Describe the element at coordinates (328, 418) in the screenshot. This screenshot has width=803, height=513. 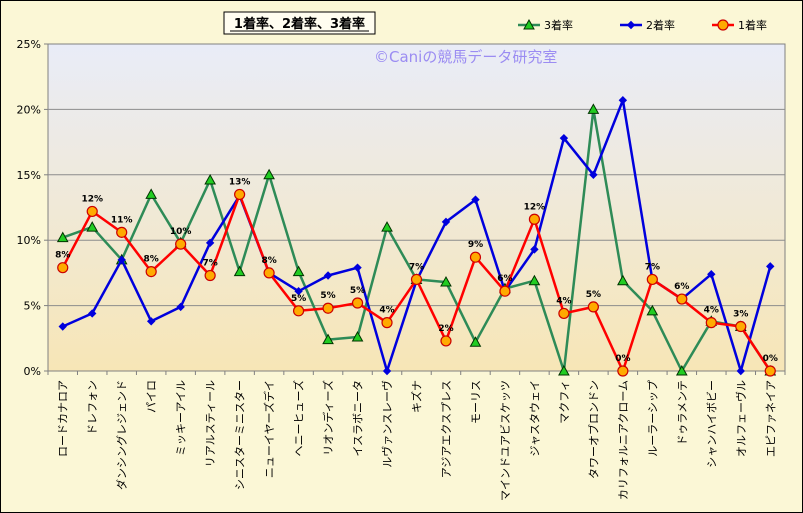
I see `category-label: リオンディーズ` at that location.